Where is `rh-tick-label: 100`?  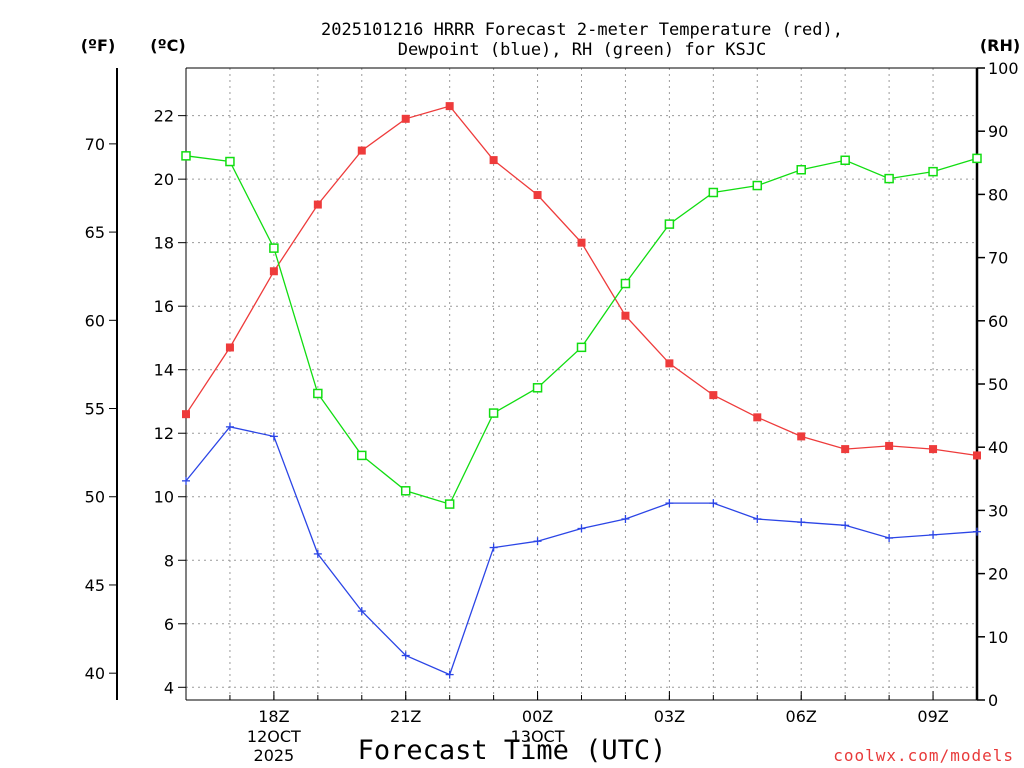 rh-tick-label: 100 is located at coordinates (1003, 68).